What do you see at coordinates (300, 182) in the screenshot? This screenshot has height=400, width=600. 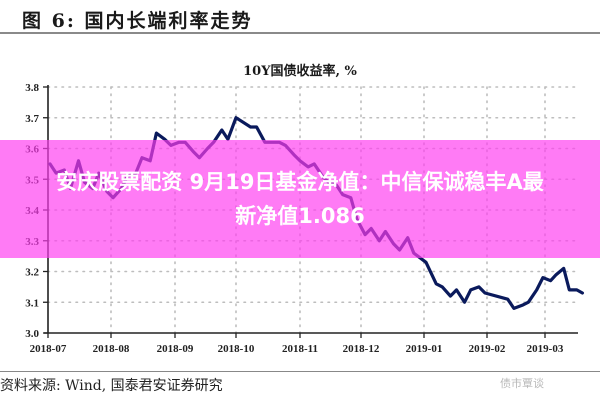 I see `banner-text-line-1: 安庆股票配资 9月19日基金净值：中信保诚稳丰A最` at bounding box center [300, 182].